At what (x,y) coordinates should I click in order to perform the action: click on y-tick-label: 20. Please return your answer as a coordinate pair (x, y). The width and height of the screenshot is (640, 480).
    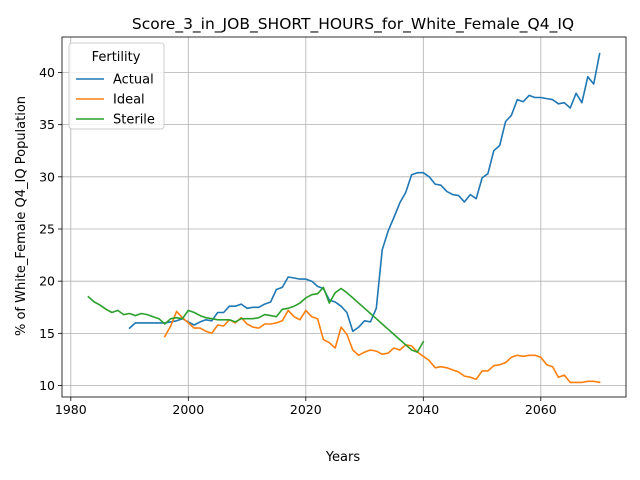
    Looking at the image, I should click on (47, 281).